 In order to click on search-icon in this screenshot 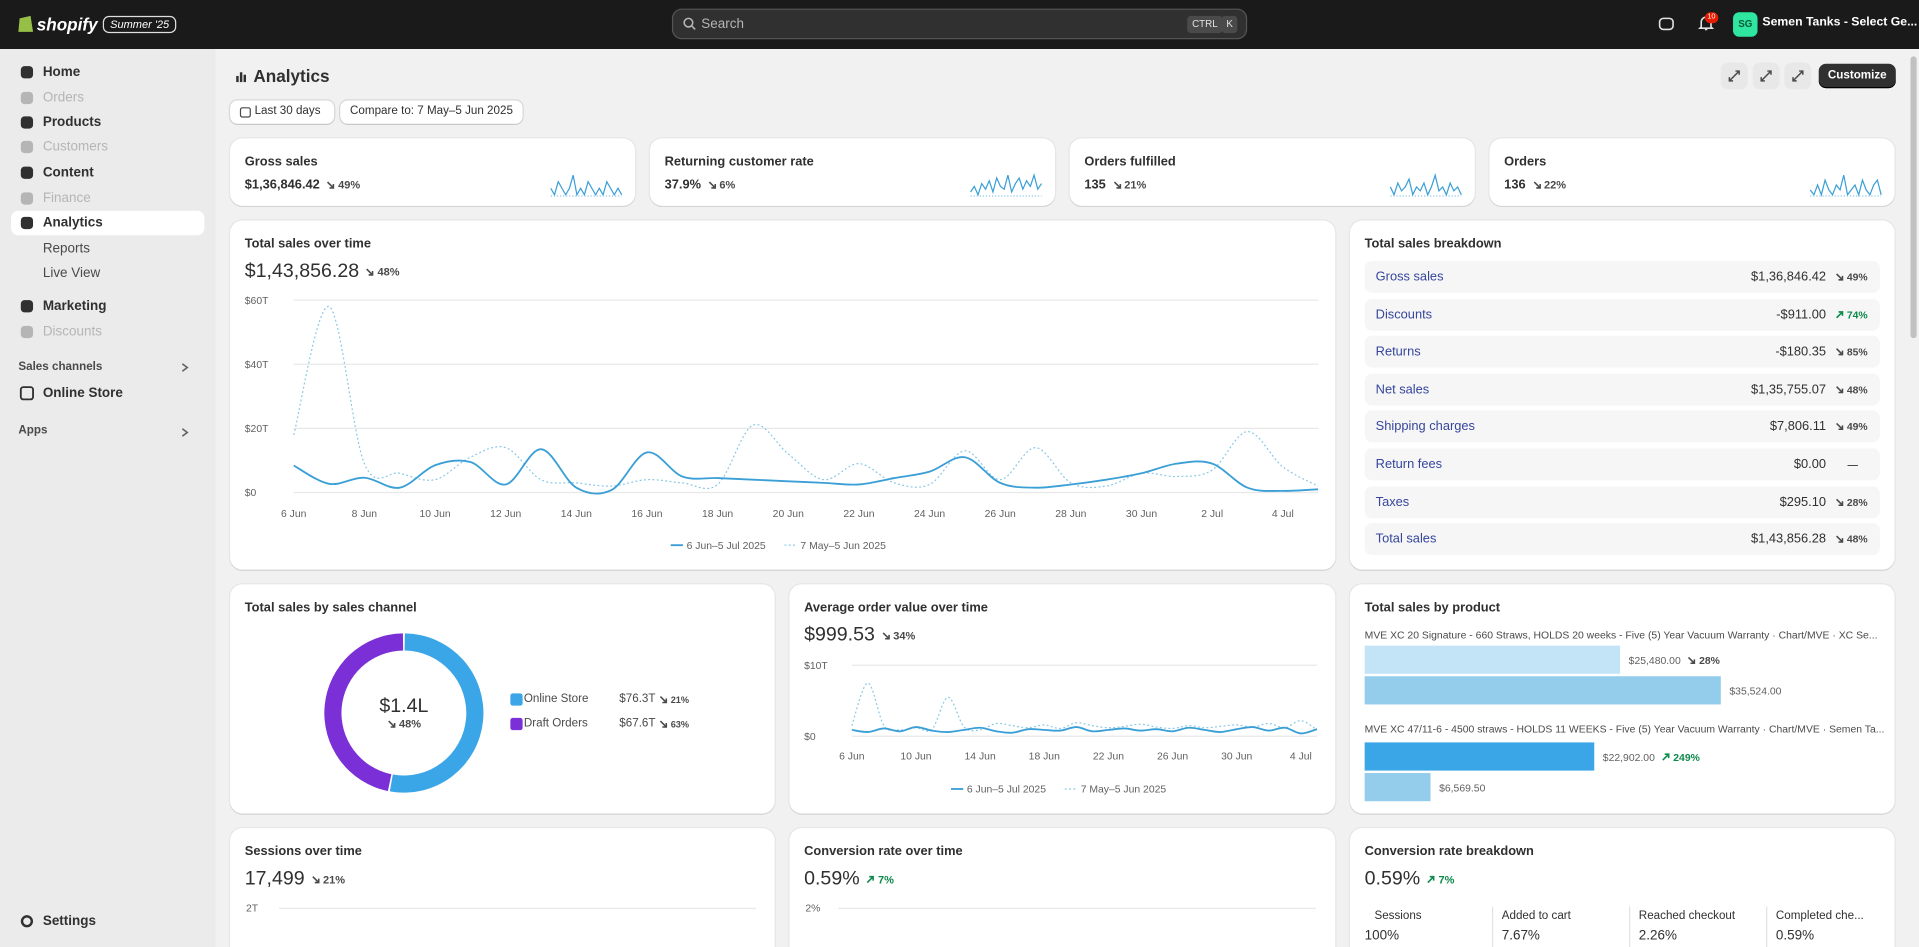, I will do `click(689, 23)`.